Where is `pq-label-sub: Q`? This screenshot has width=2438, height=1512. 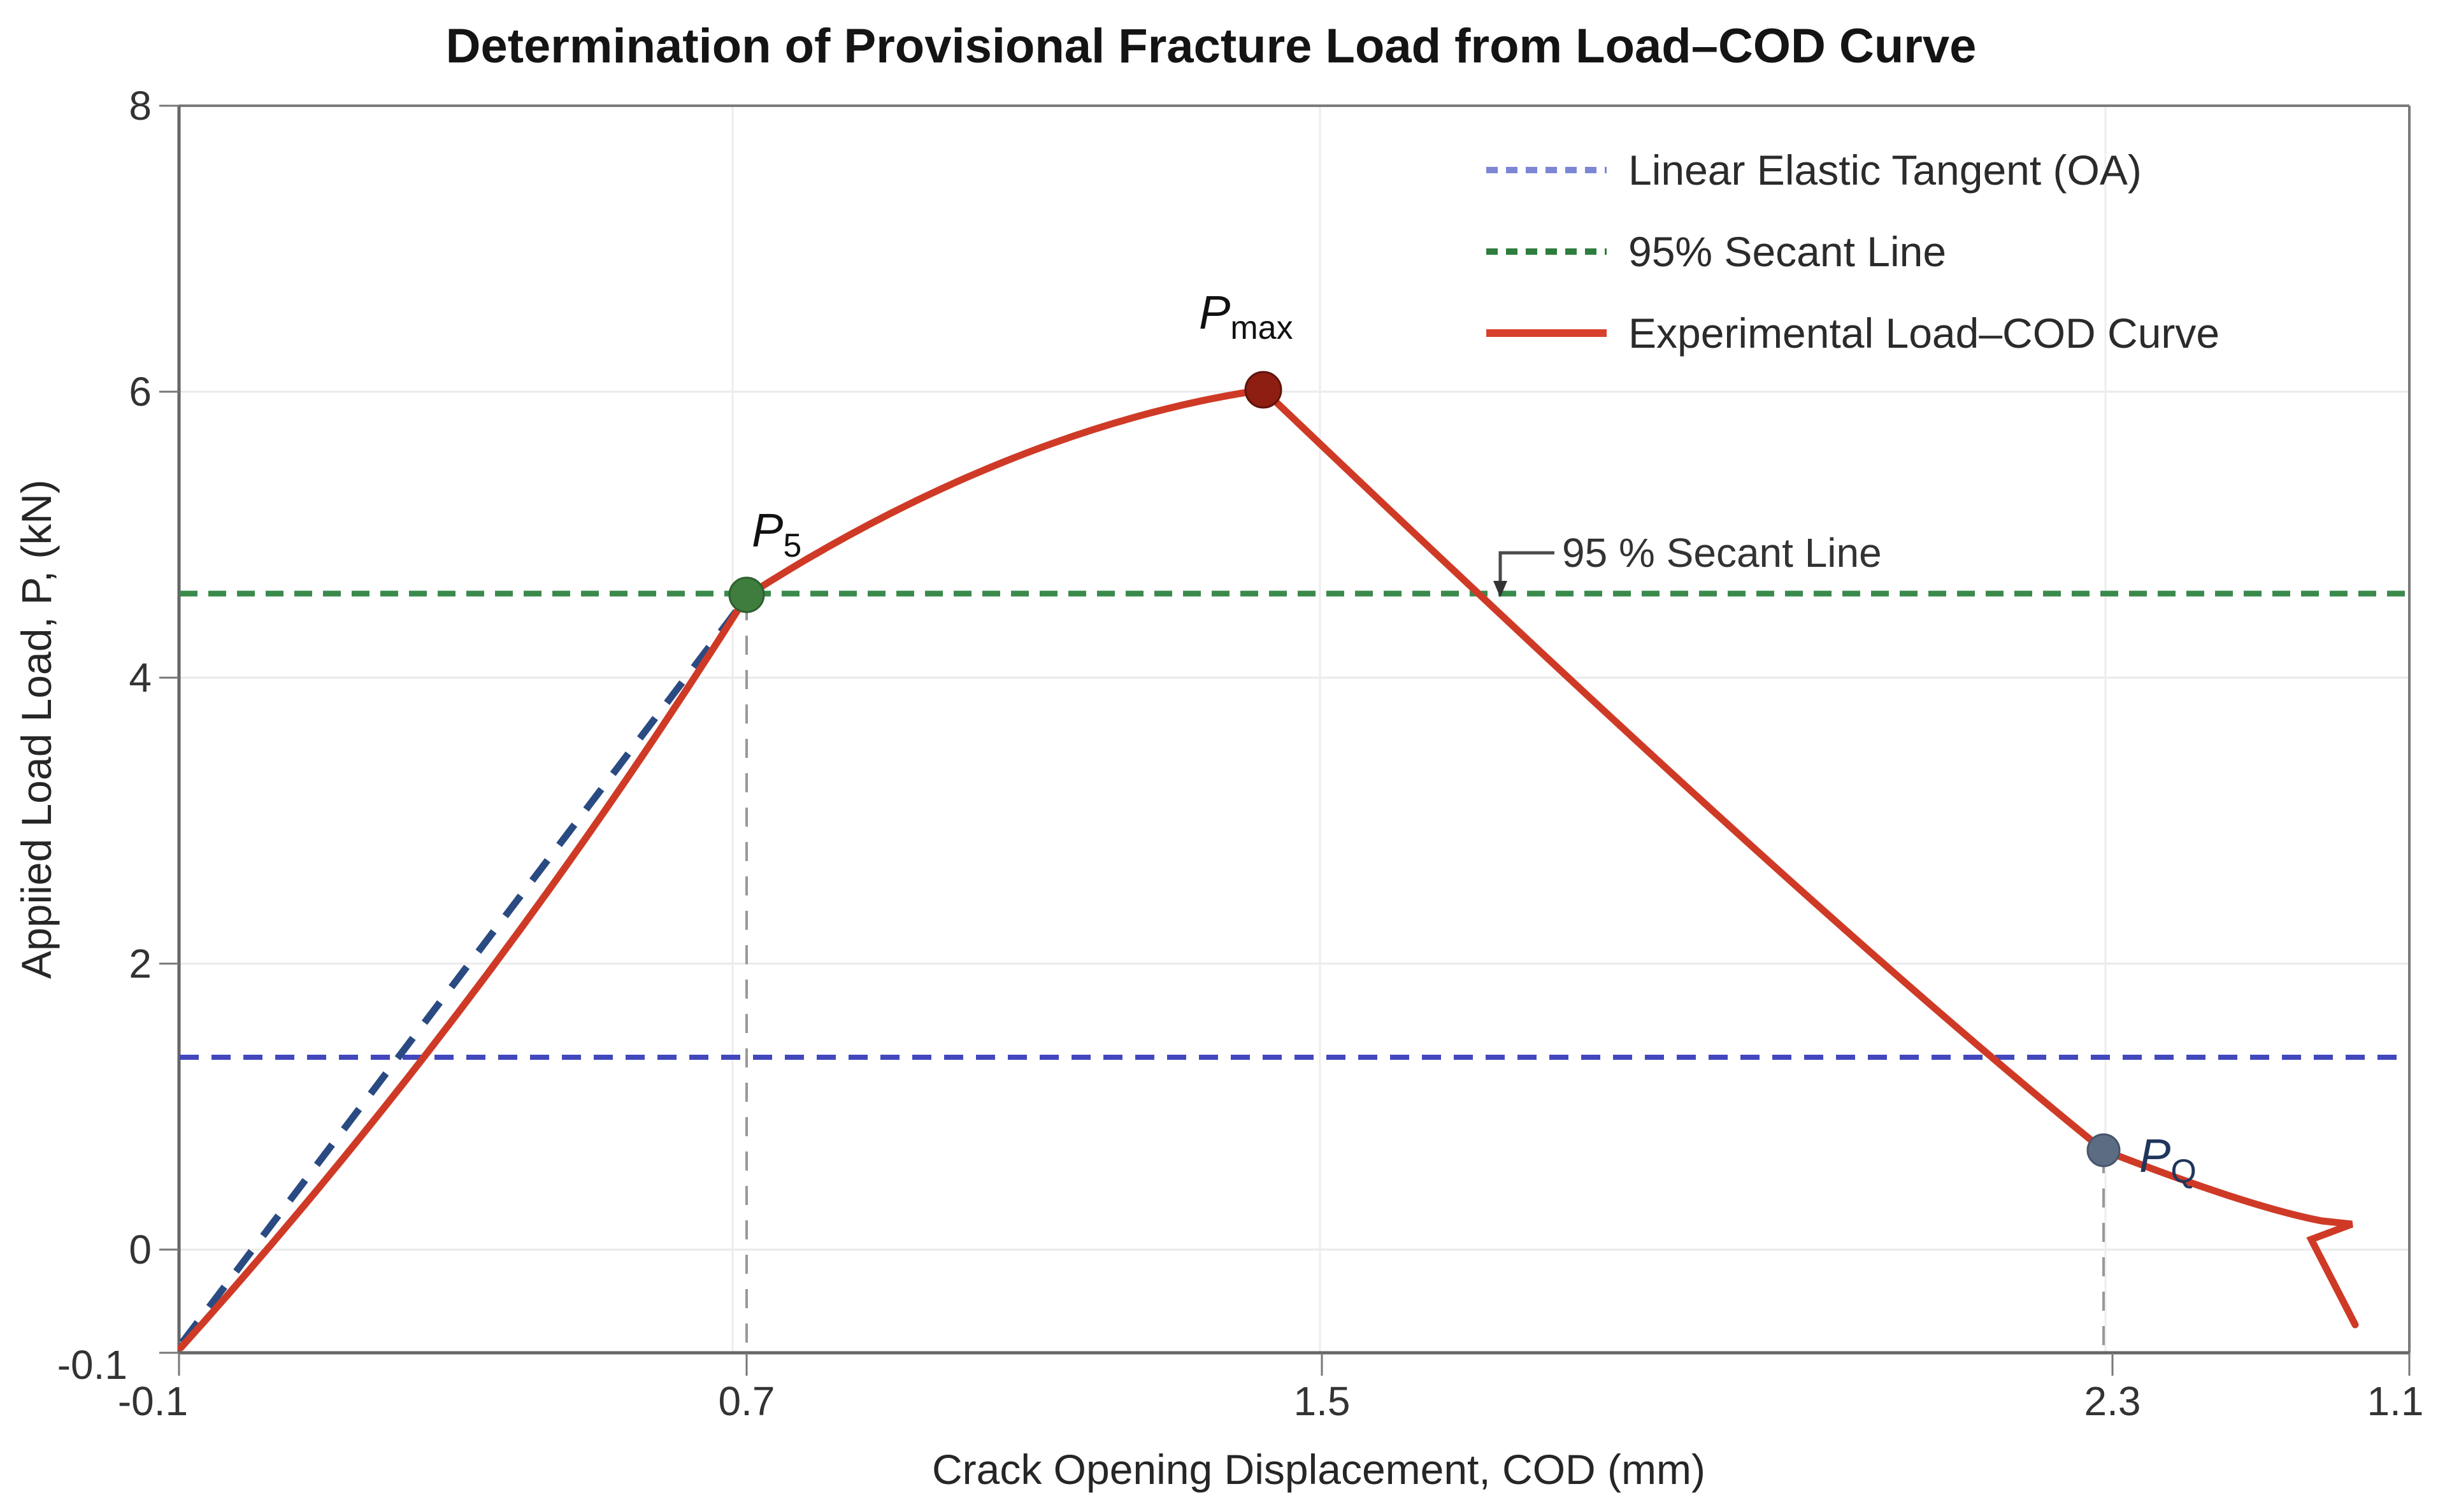
pq-label-sub: Q is located at coordinates (2183, 1171).